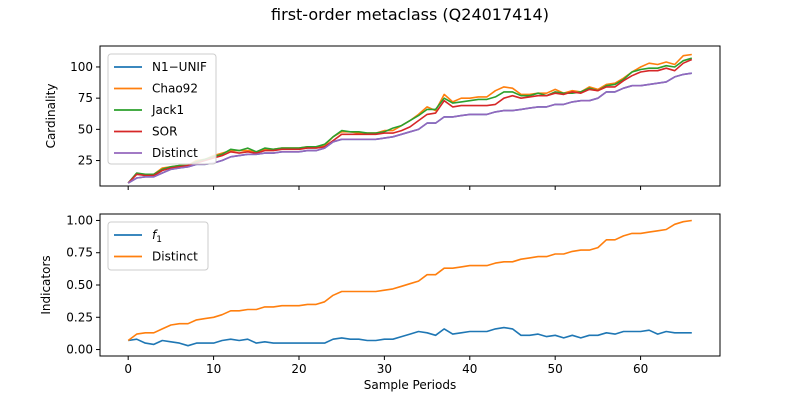 The image size is (800, 400). Describe the element at coordinates (175, 89) in the screenshot. I see `legend-label: Chao92` at that location.